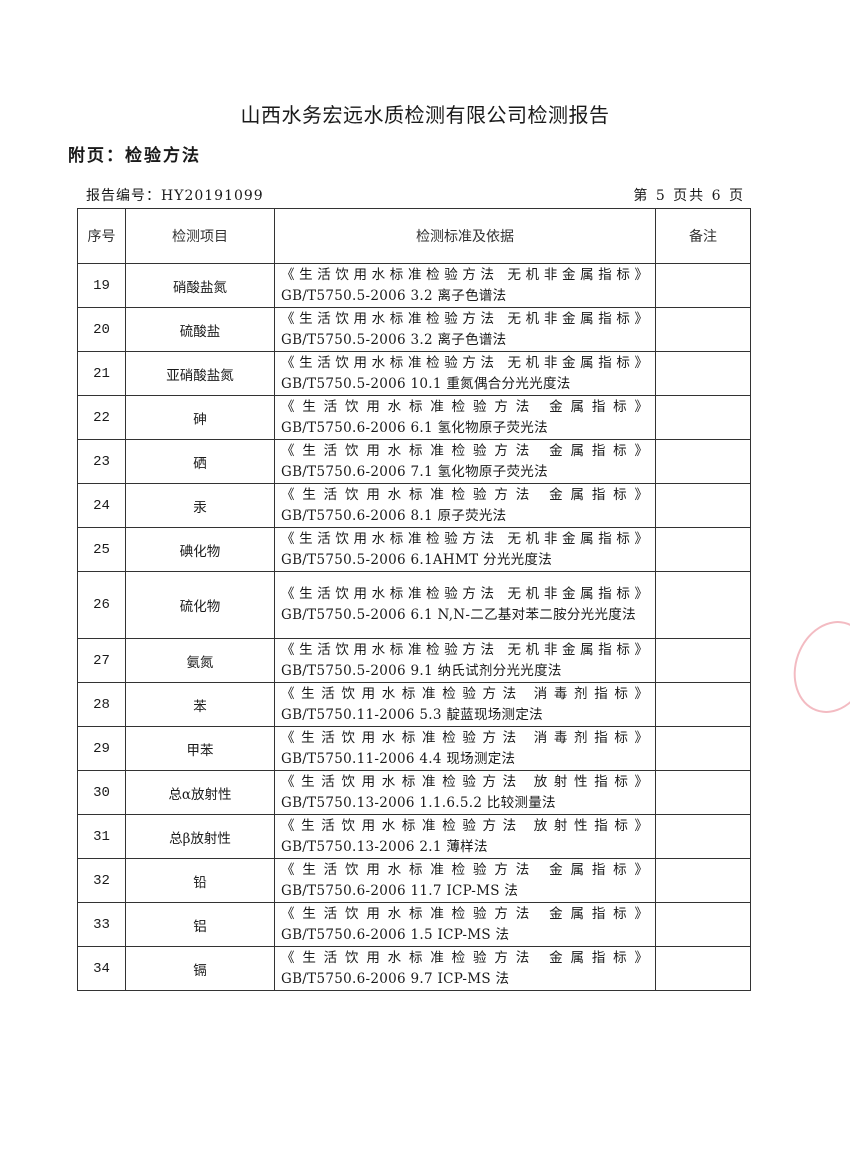  What do you see at coordinates (134, 156) in the screenshot?
I see `appendix-heading: 附页：检验方法` at bounding box center [134, 156].